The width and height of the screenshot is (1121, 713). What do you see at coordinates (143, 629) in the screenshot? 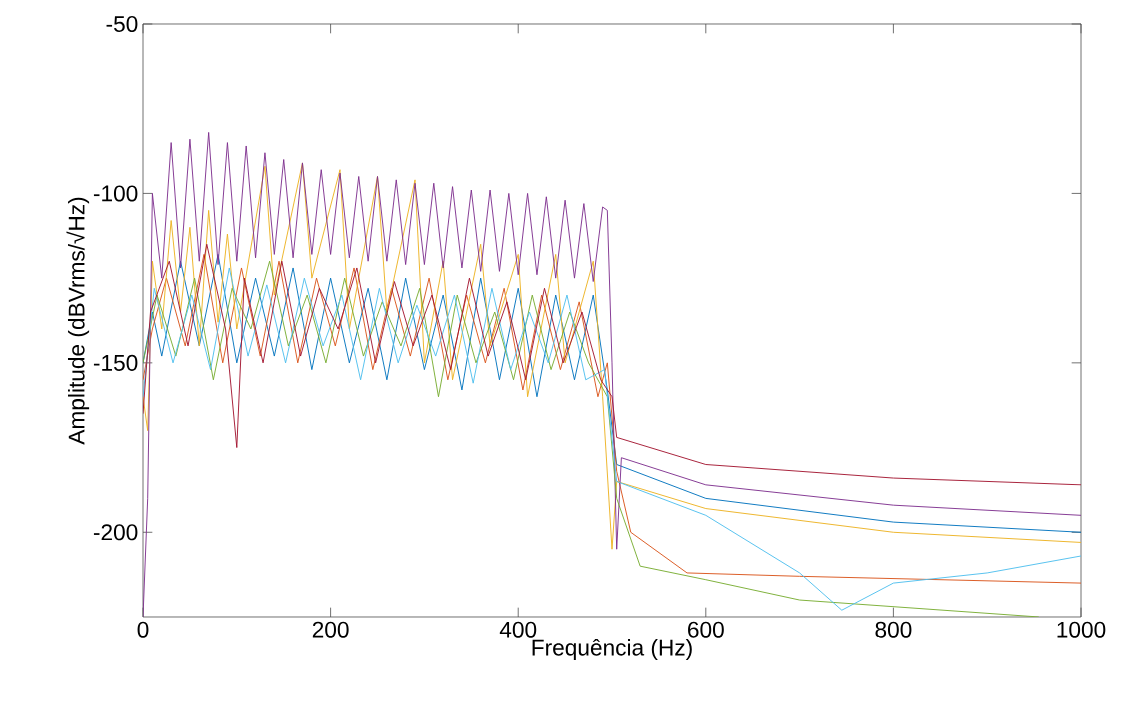
I see `x-tick-label: 0` at bounding box center [143, 629].